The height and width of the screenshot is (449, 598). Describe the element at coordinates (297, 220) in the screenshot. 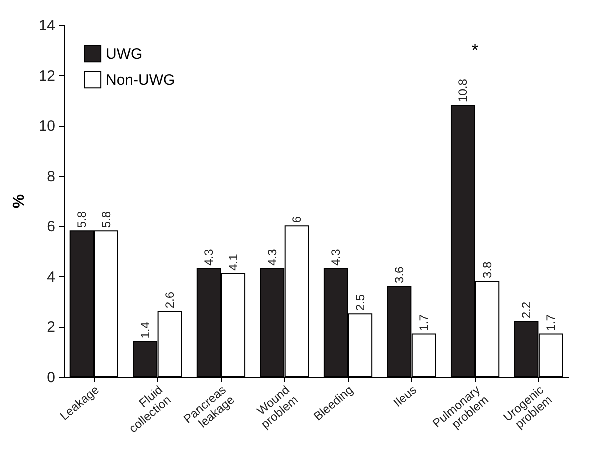

I see `data-label: 6` at that location.